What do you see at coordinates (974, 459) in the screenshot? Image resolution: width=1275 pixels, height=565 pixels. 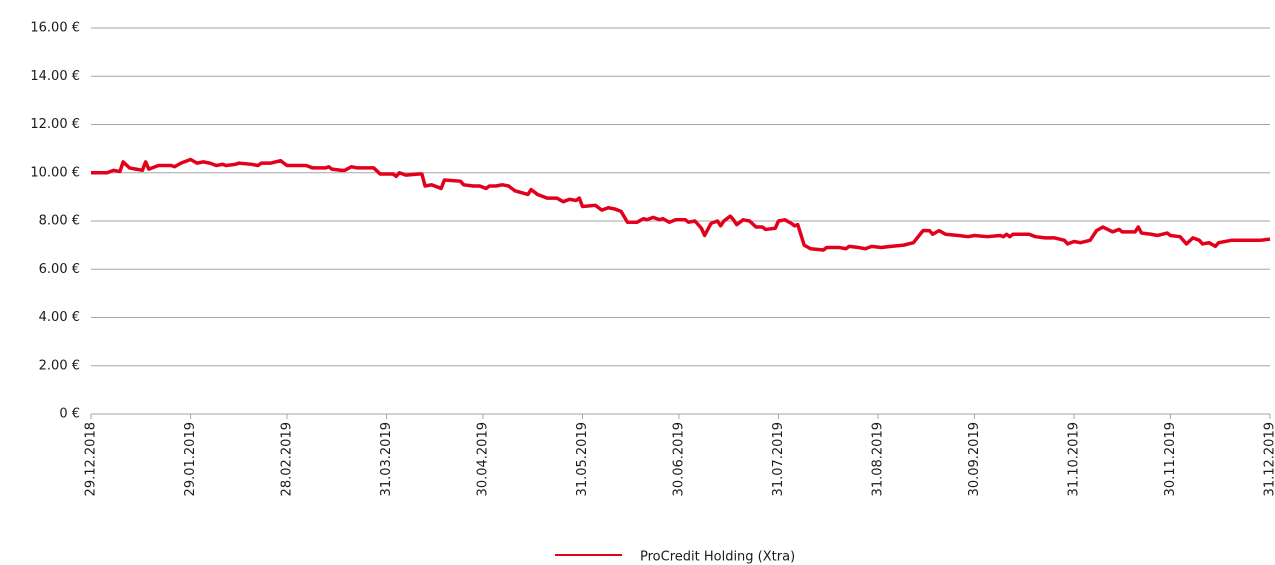 I see `x-tick-label: 30.09.2019` at bounding box center [974, 459].